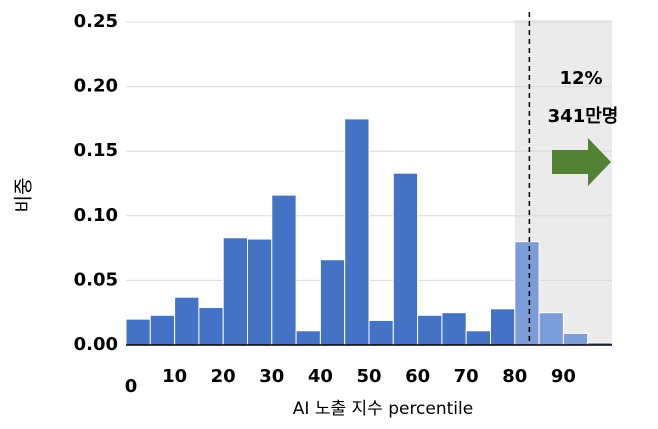 The height and width of the screenshot is (429, 658). What do you see at coordinates (96, 215) in the screenshot?
I see `y-tick-label: 0.10` at bounding box center [96, 215].